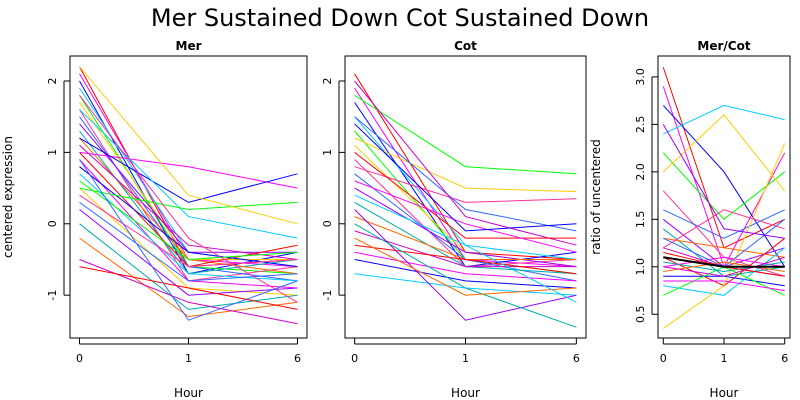  What do you see at coordinates (465, 46) in the screenshot?
I see `panel-title: Cot` at bounding box center [465, 46].